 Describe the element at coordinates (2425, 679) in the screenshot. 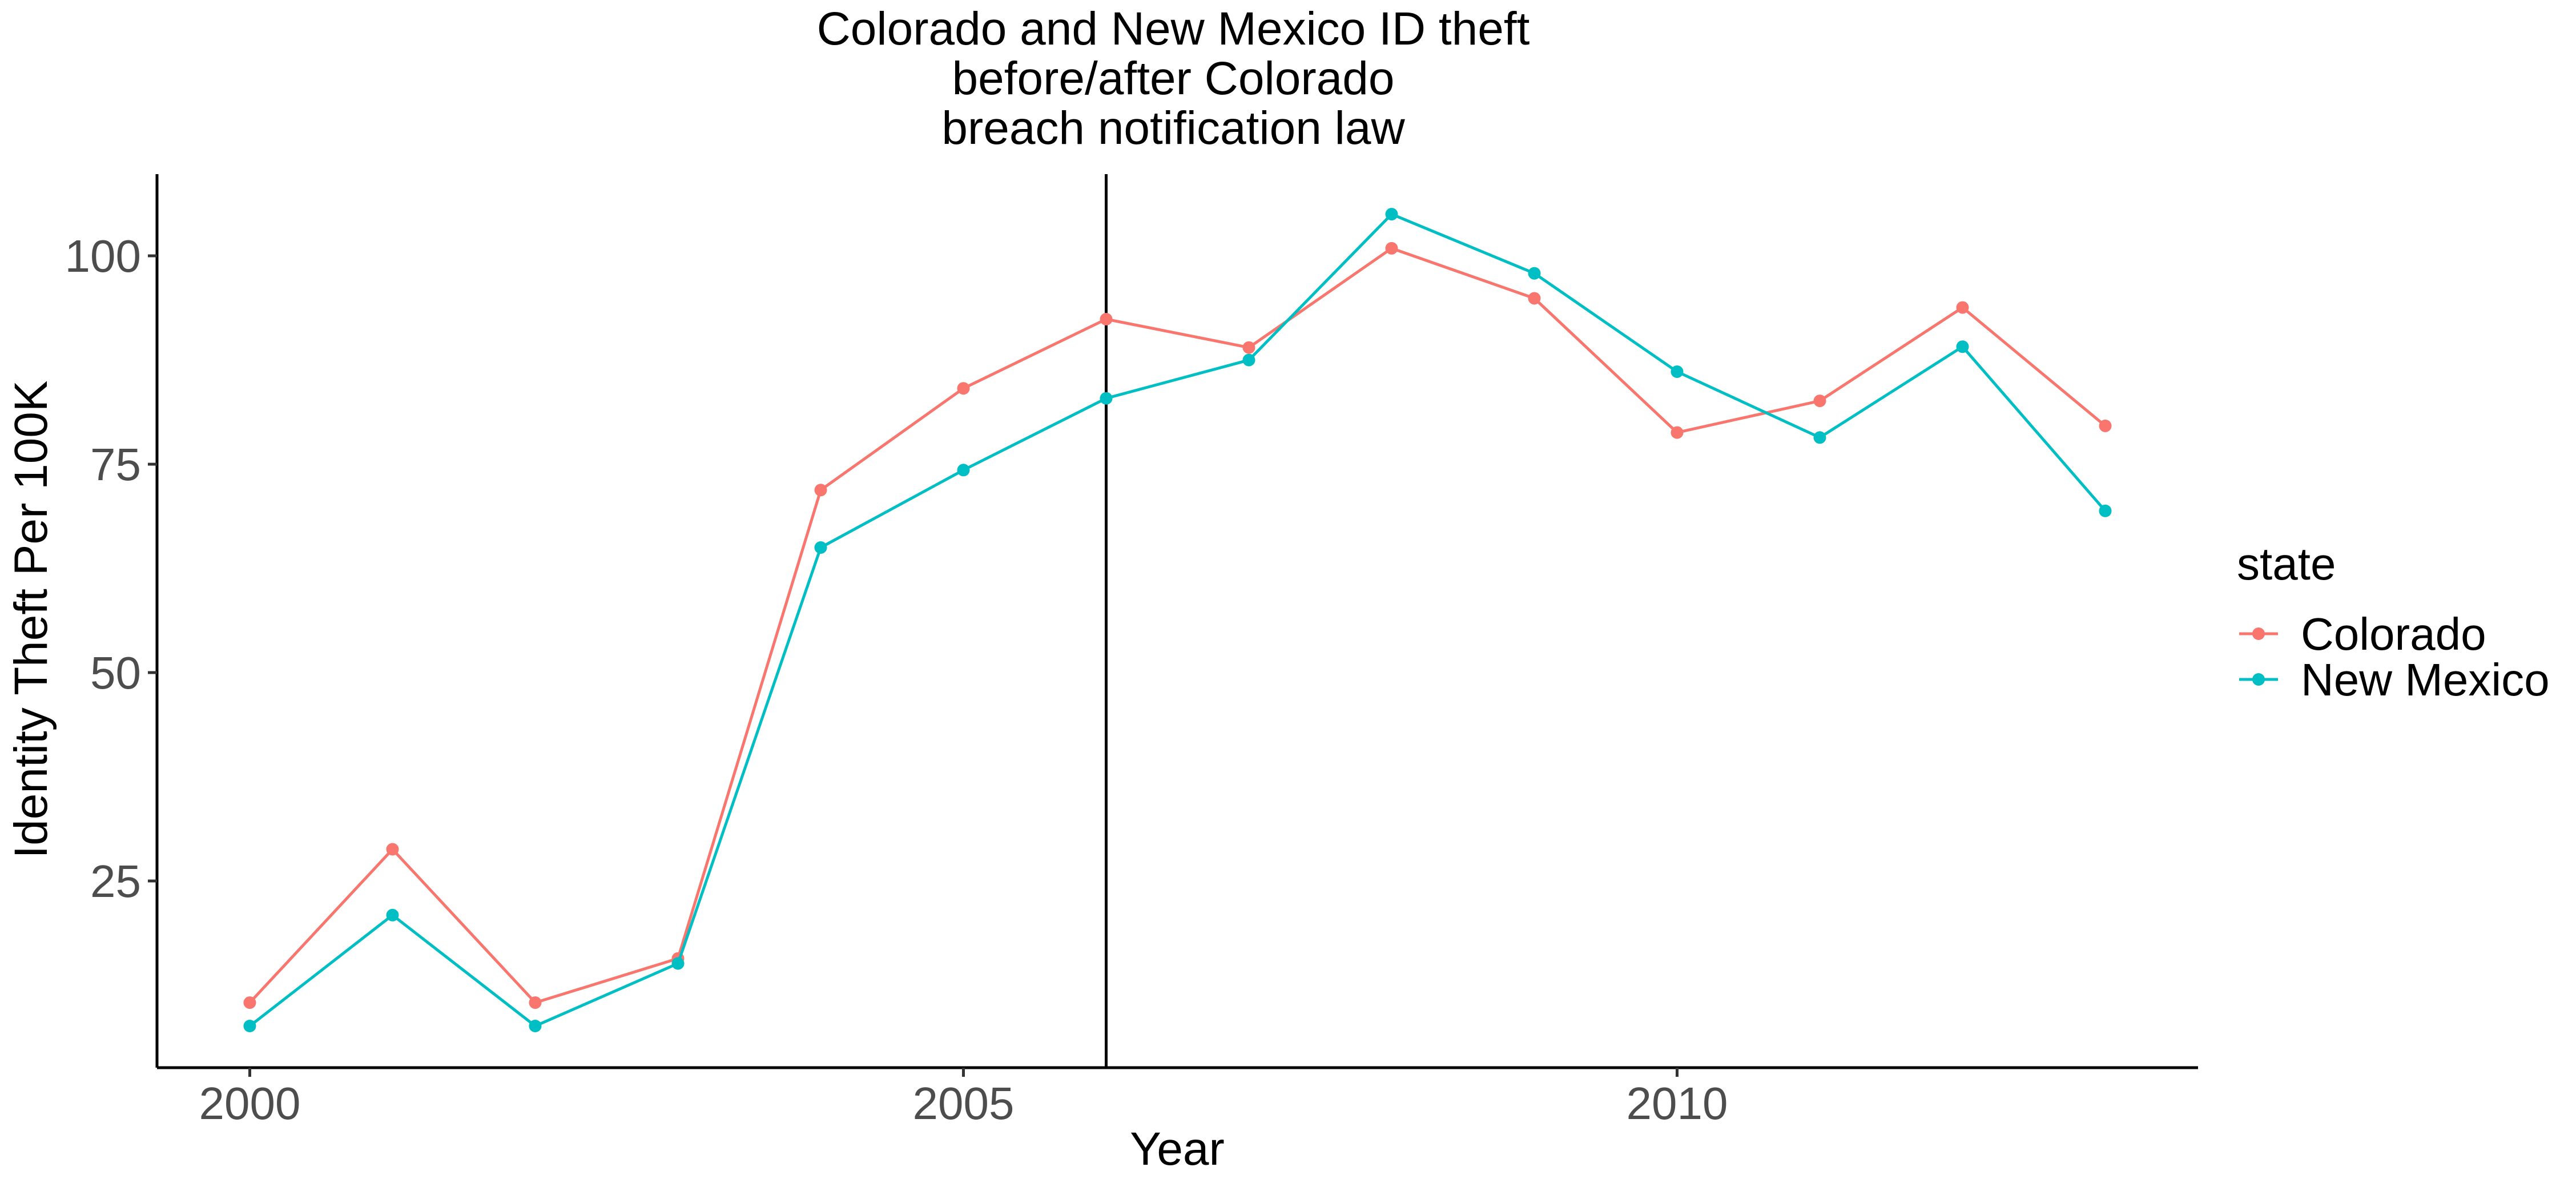

I see `legend-label-new-mexico: New Mexico` at that location.